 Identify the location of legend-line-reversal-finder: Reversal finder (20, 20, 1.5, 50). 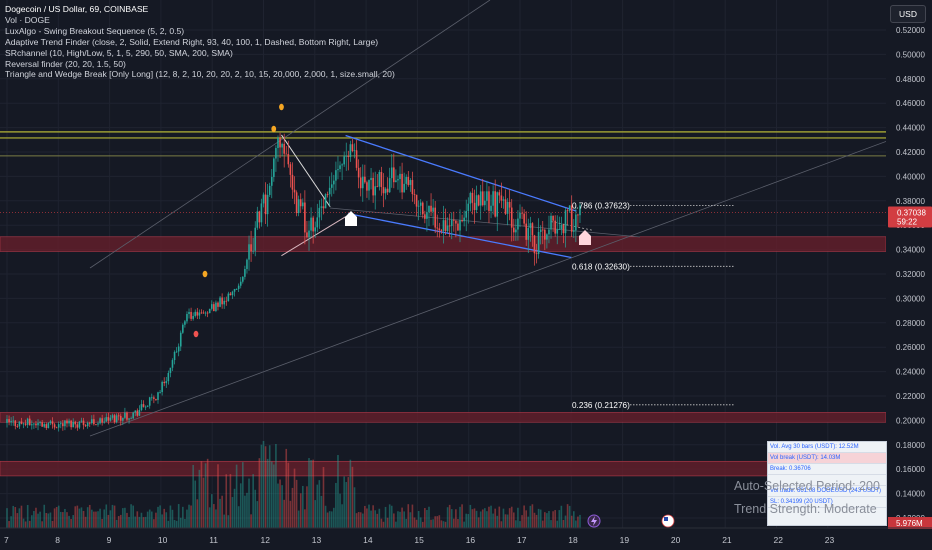
(65, 63).